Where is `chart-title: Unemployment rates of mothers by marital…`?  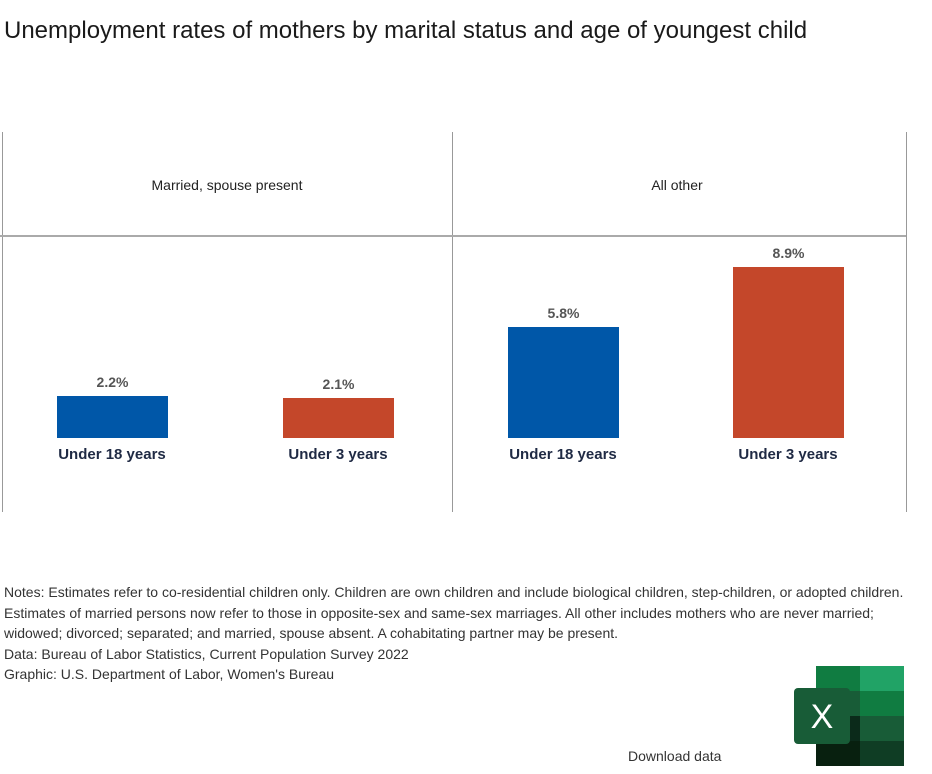
chart-title: Unemployment rates of mothers by marital… is located at coordinates (406, 30).